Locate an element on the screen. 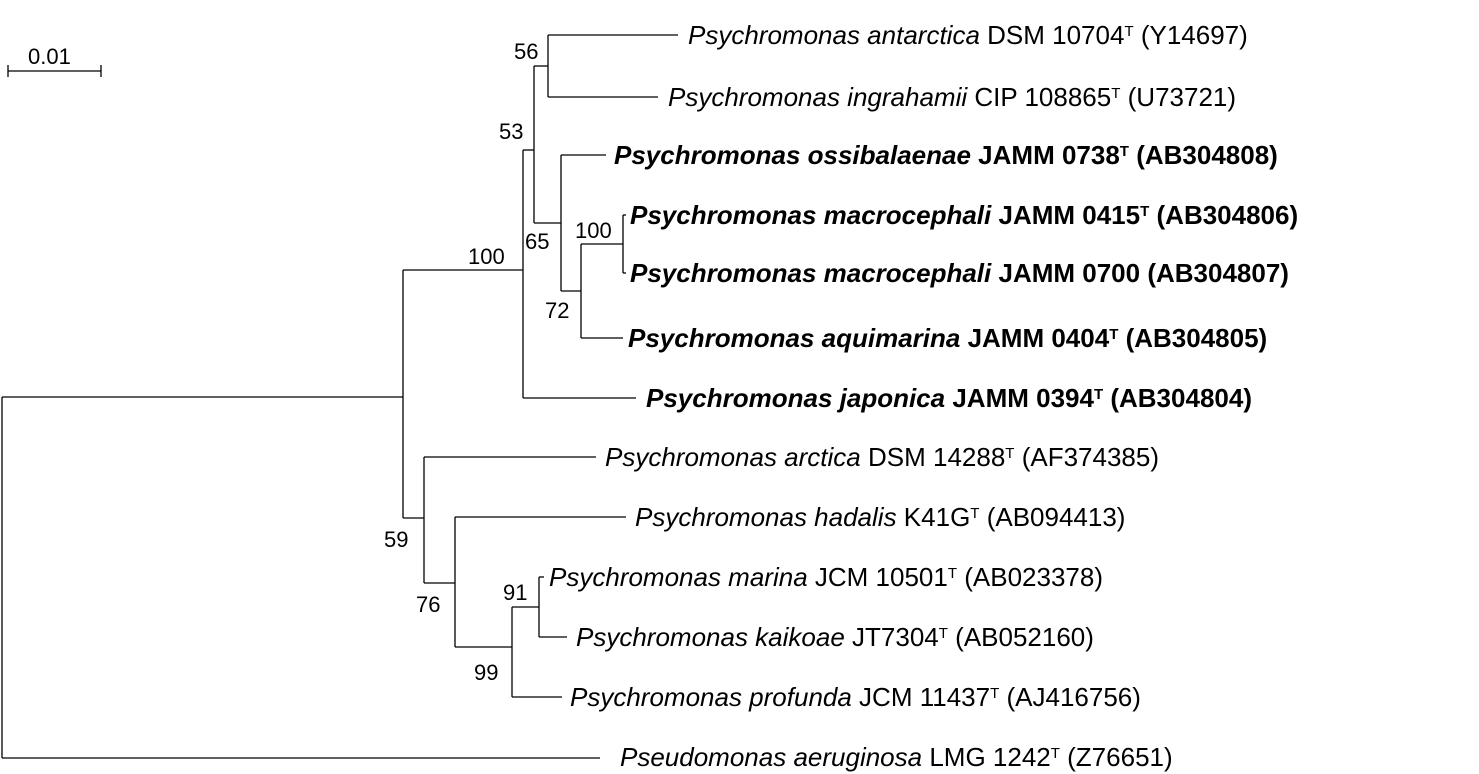 The width and height of the screenshot is (1479, 774). scale-bar: 0.01 is located at coordinates (54, 60).